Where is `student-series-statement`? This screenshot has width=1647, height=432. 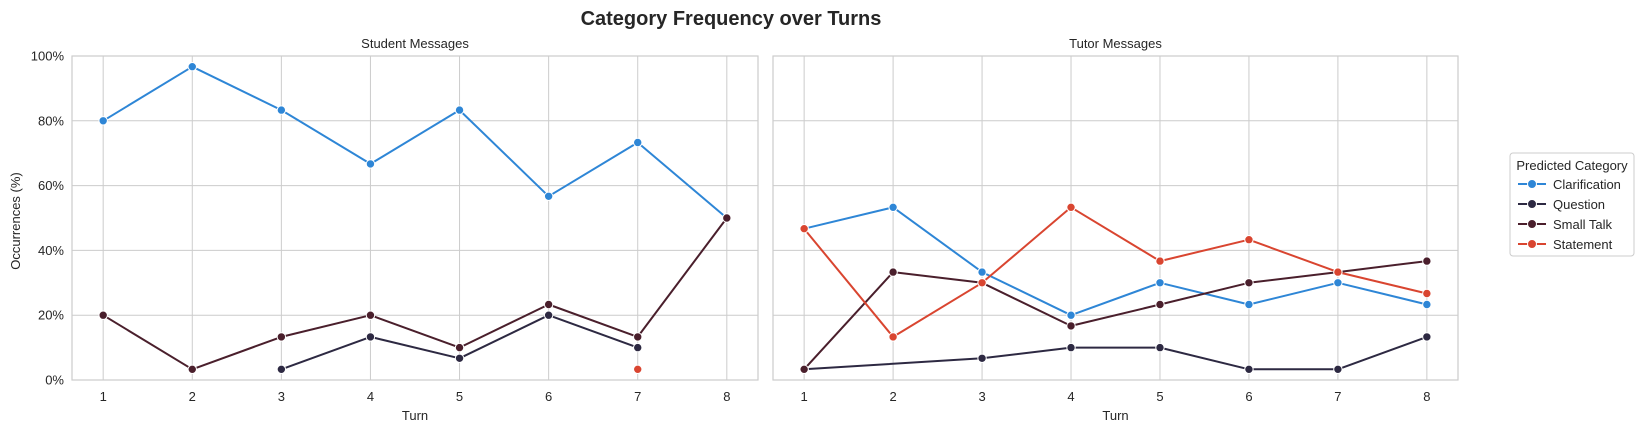 student-series-statement is located at coordinates (638, 369).